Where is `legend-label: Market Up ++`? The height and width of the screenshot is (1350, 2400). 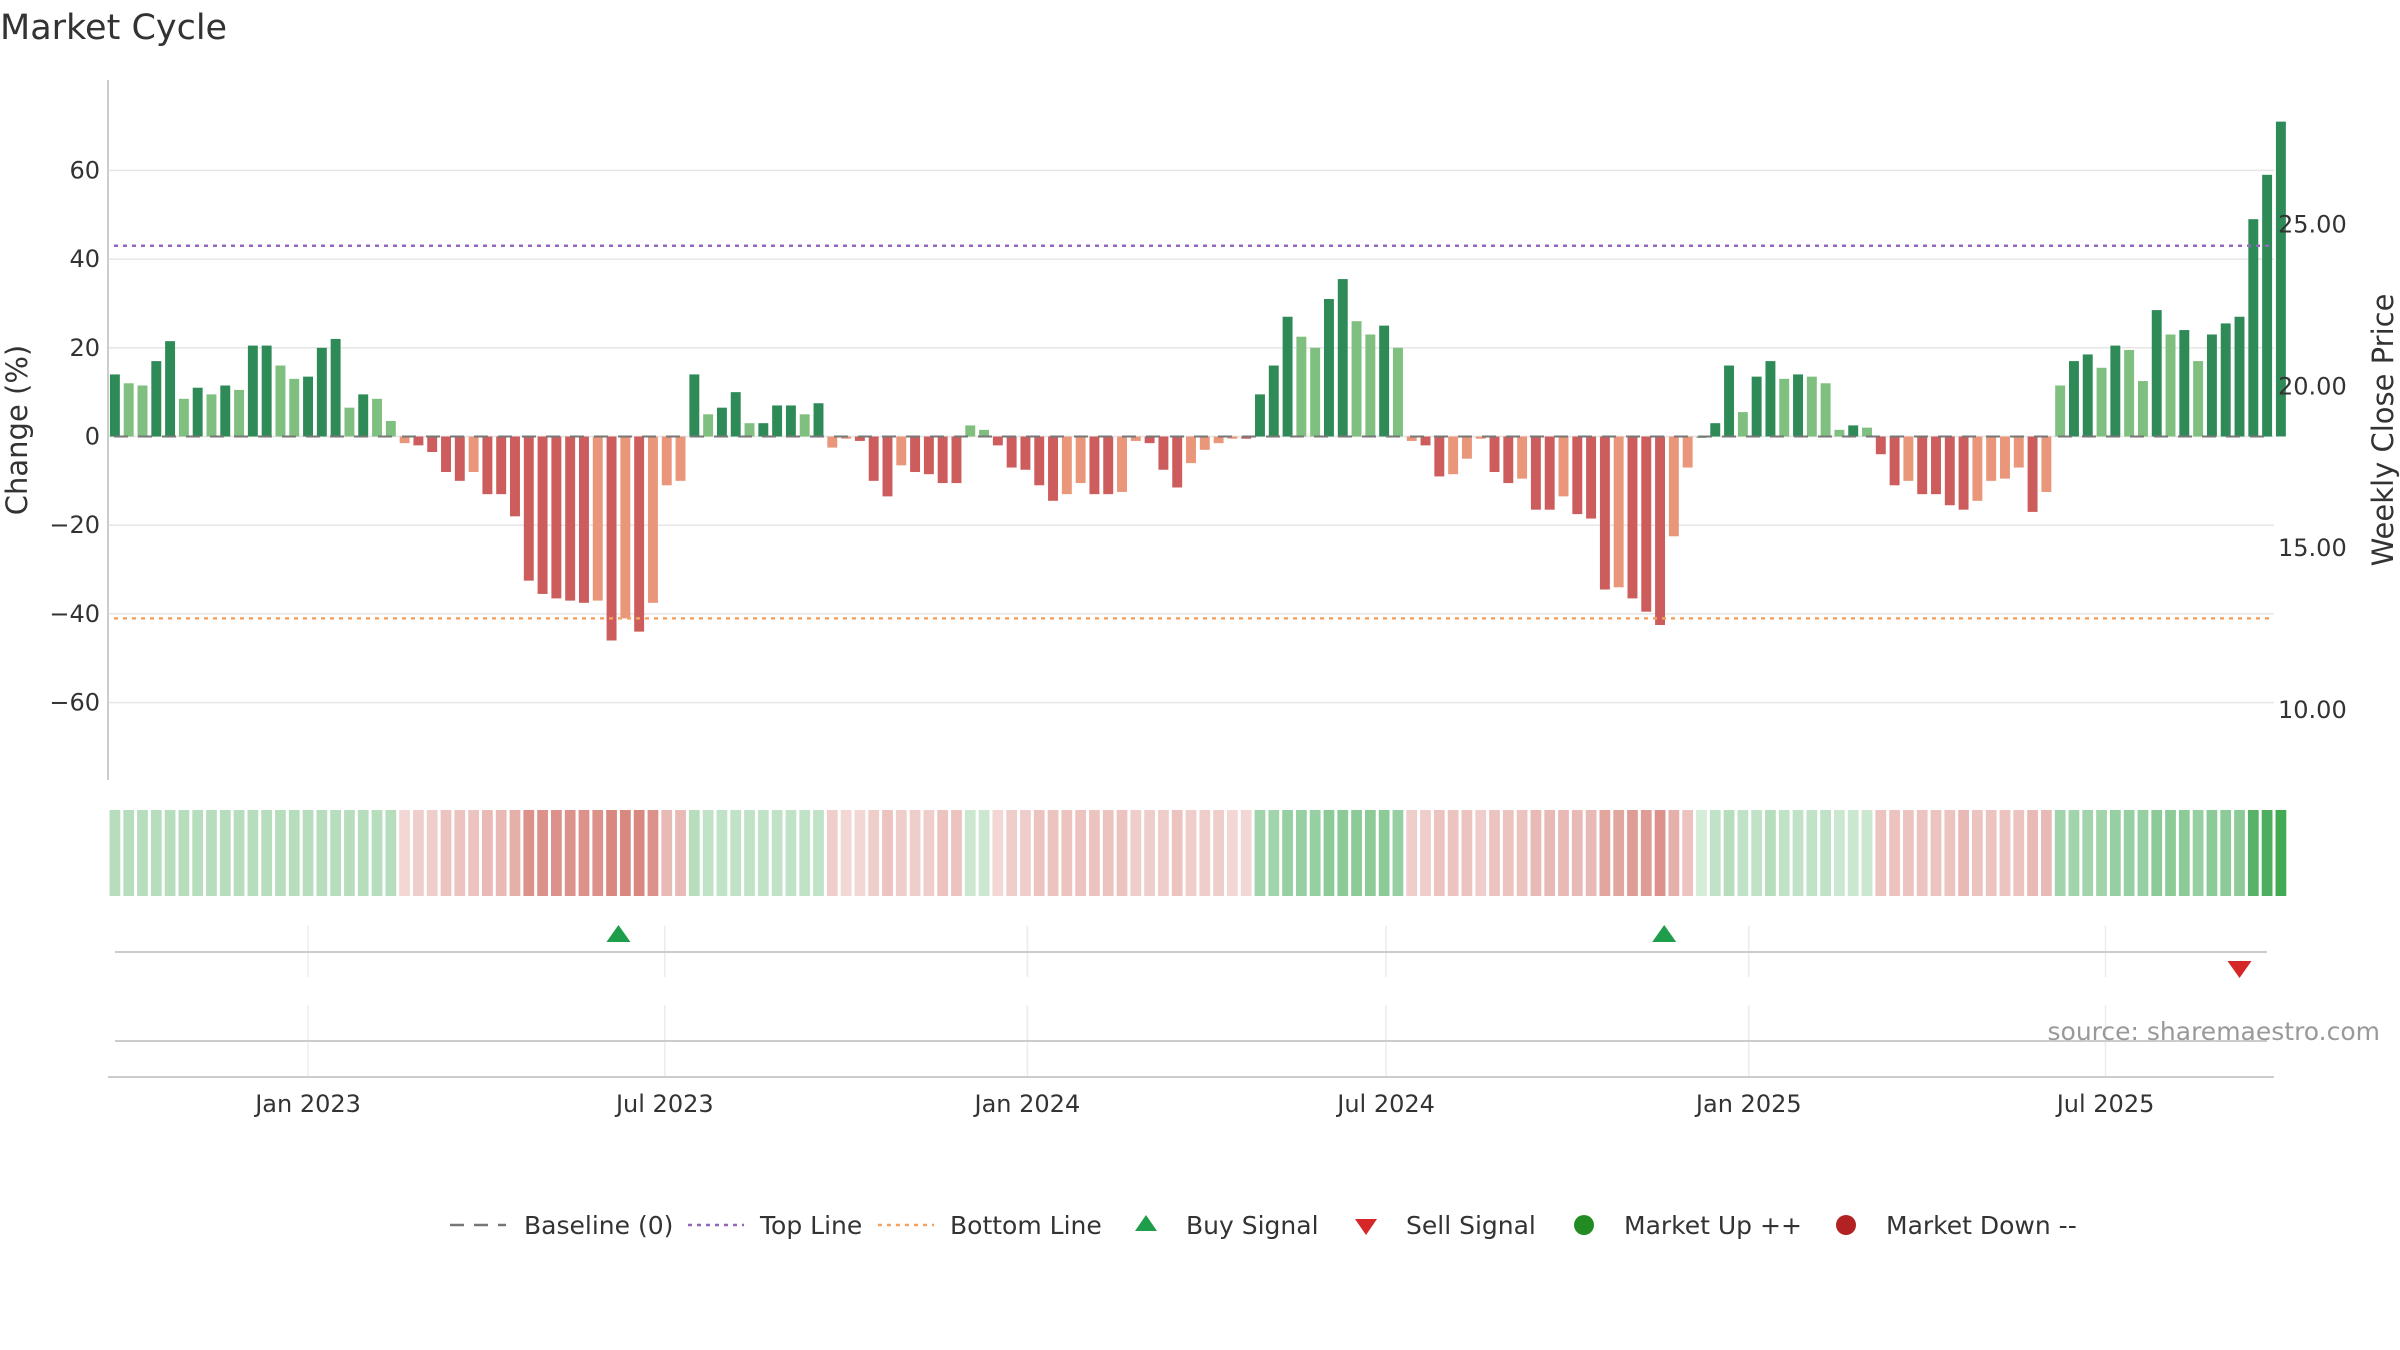 legend-label: Market Up ++ is located at coordinates (1713, 1225).